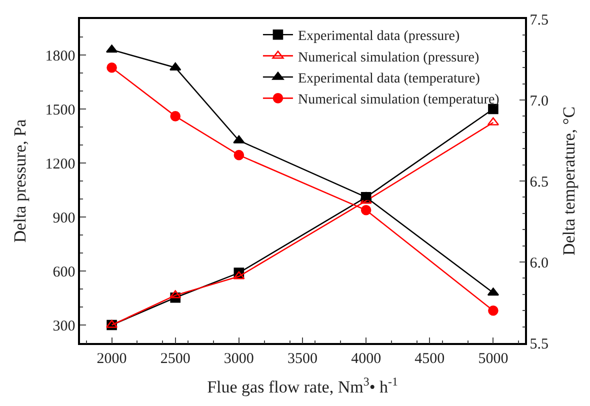 This screenshot has width=590, height=406. What do you see at coordinates (60, 56) in the screenshot?
I see `y-tick-label: 1800` at bounding box center [60, 56].